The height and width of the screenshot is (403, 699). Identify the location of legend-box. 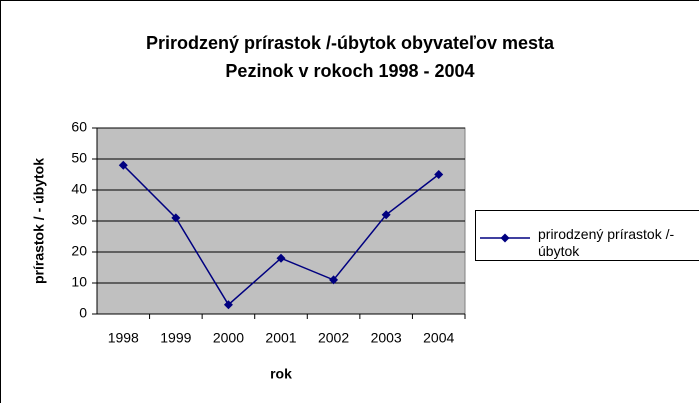
(587, 235).